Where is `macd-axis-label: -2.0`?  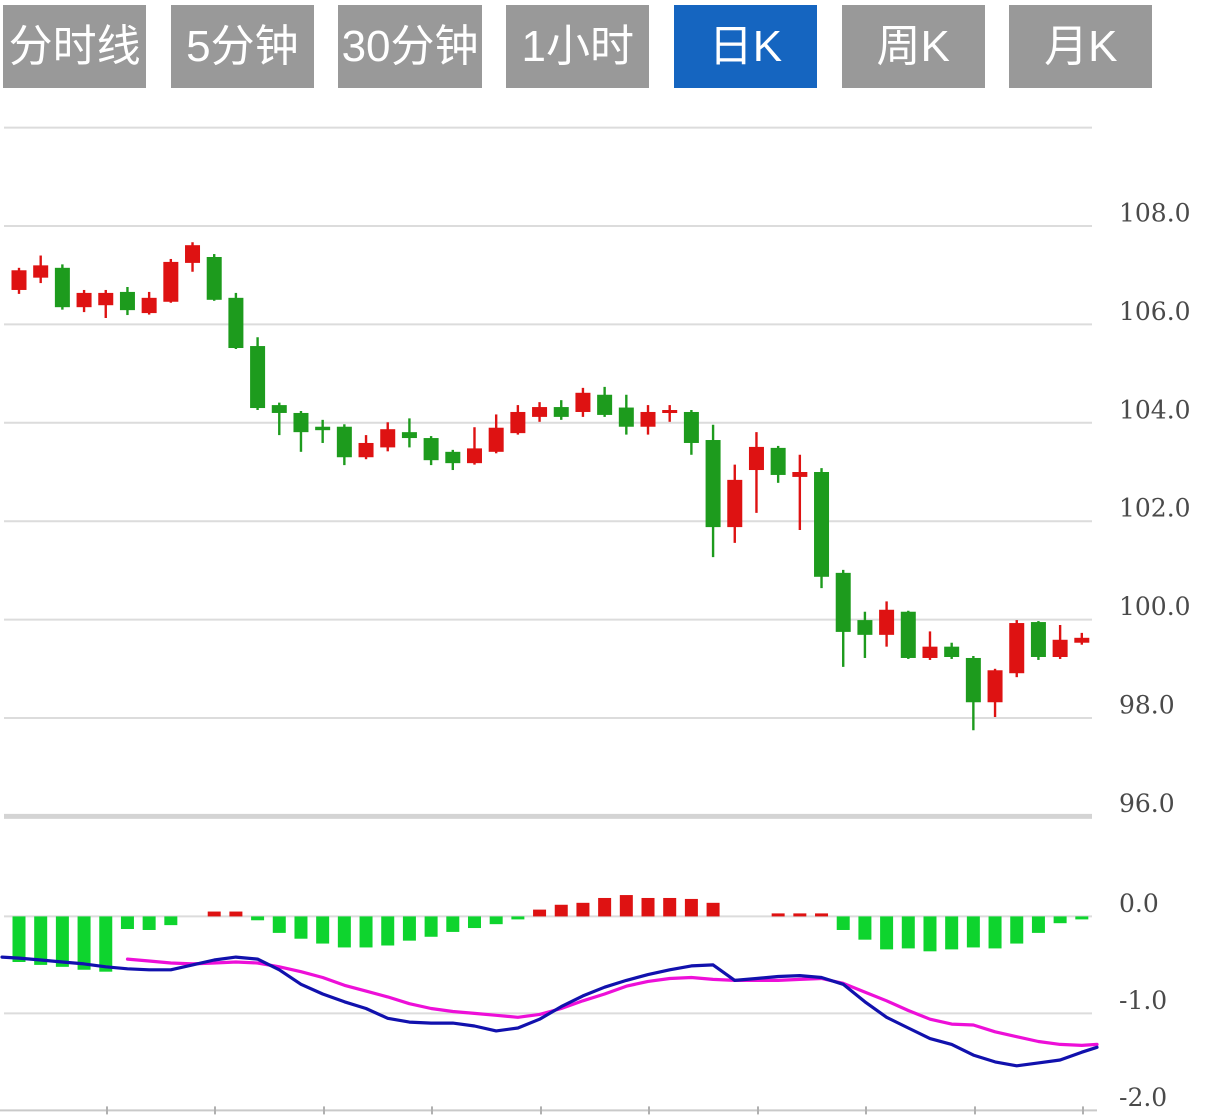
macd-axis-label: -2.0 is located at coordinates (1143, 1097).